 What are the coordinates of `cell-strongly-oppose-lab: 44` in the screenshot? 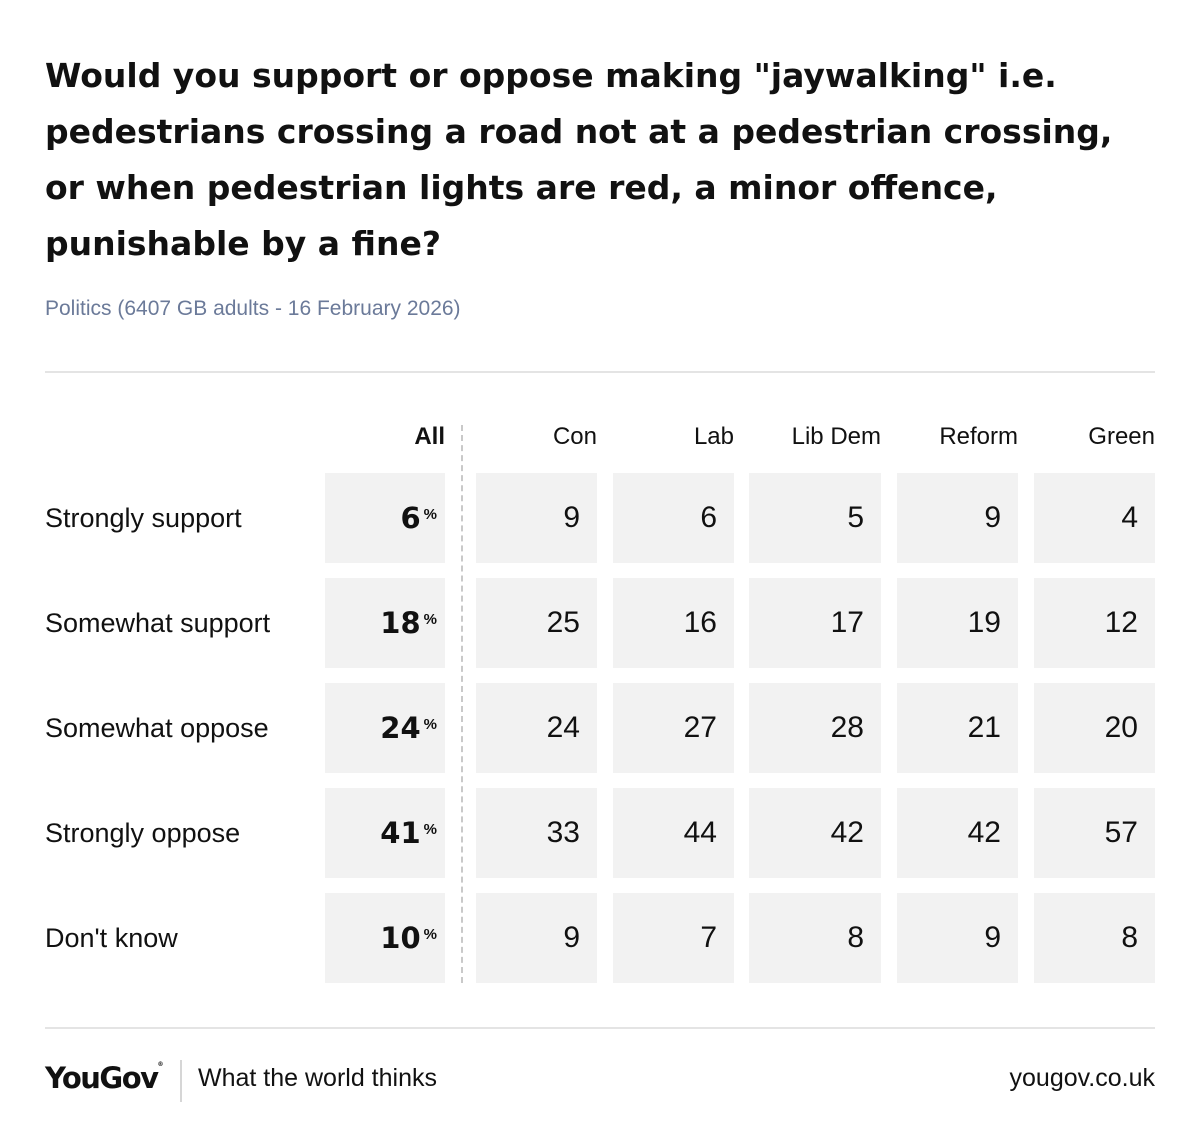 It's located at (673, 833).